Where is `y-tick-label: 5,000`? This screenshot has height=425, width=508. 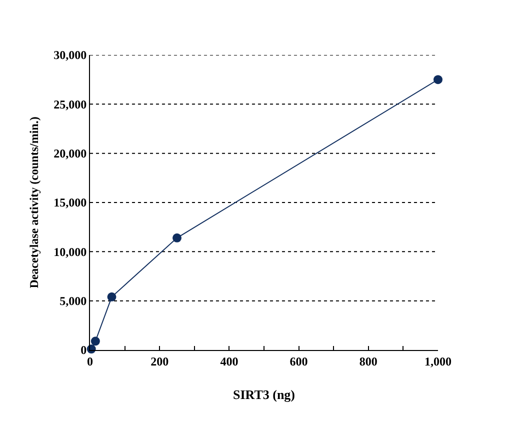 y-tick-label: 5,000 is located at coordinates (73, 301).